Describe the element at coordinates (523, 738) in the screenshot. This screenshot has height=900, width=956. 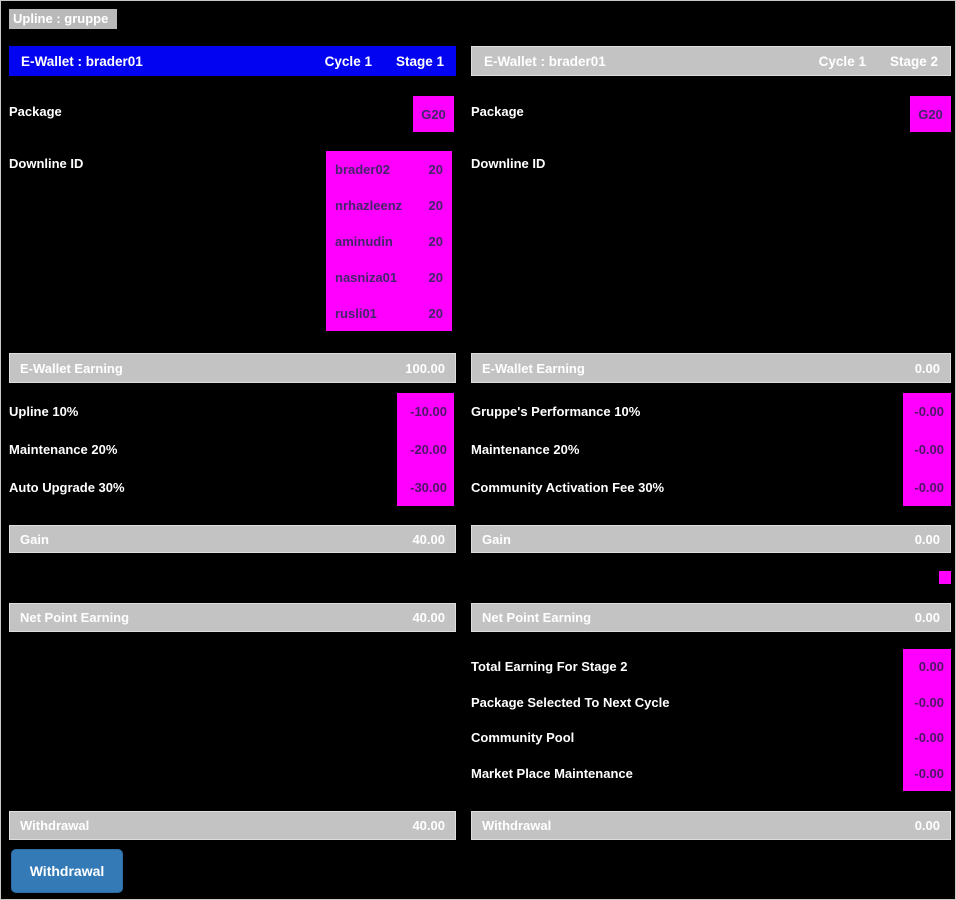
I see `summary-label: Community Pool` at that location.